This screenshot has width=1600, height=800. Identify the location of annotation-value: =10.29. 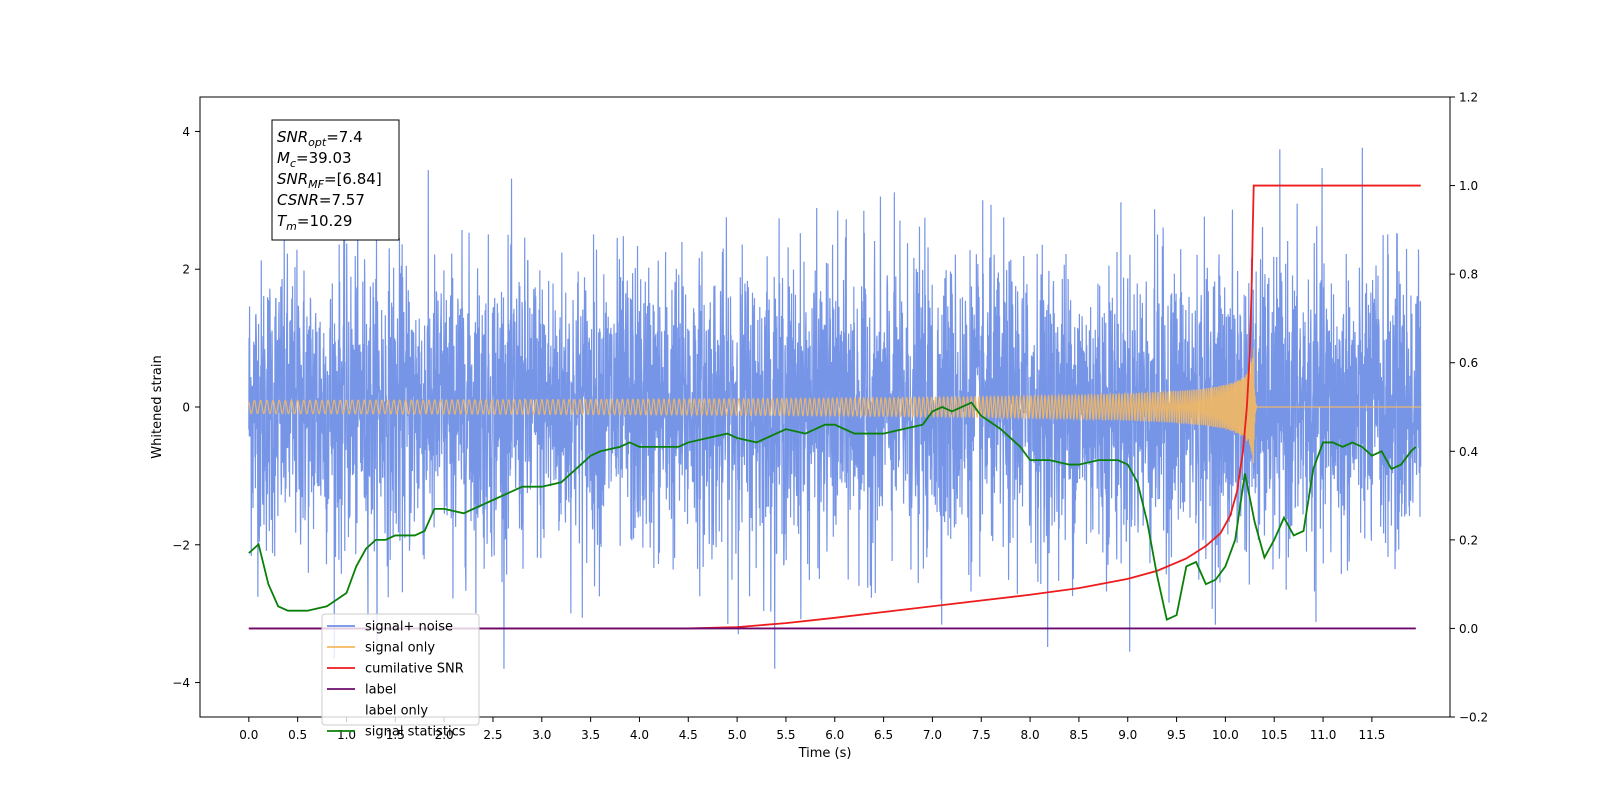
(325, 221).